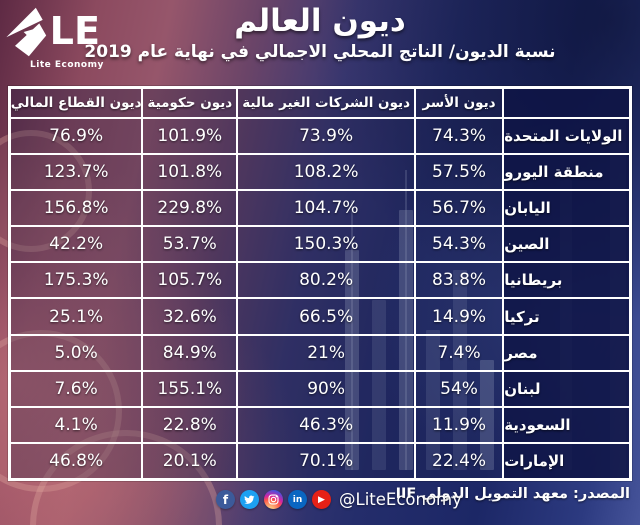  What do you see at coordinates (459, 460) in the screenshot?
I see `cell-household: 22.4%` at bounding box center [459, 460].